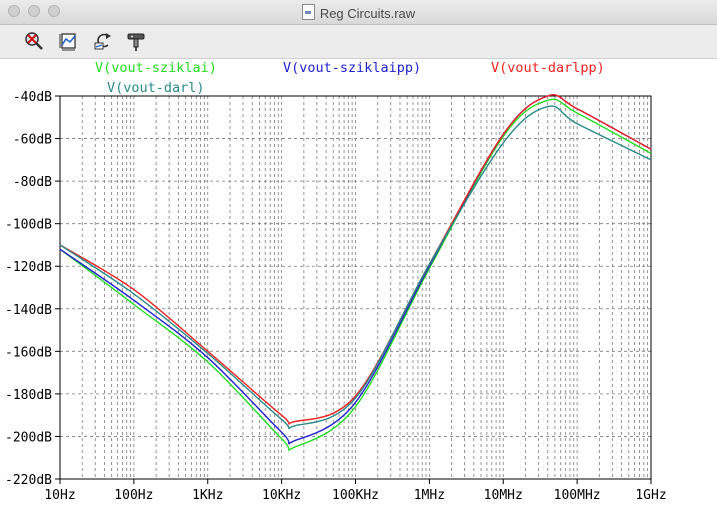 Image resolution: width=717 pixels, height=508 pixels. What do you see at coordinates (577, 495) in the screenshot?
I see `x-tick-label: 100MHz` at bounding box center [577, 495].